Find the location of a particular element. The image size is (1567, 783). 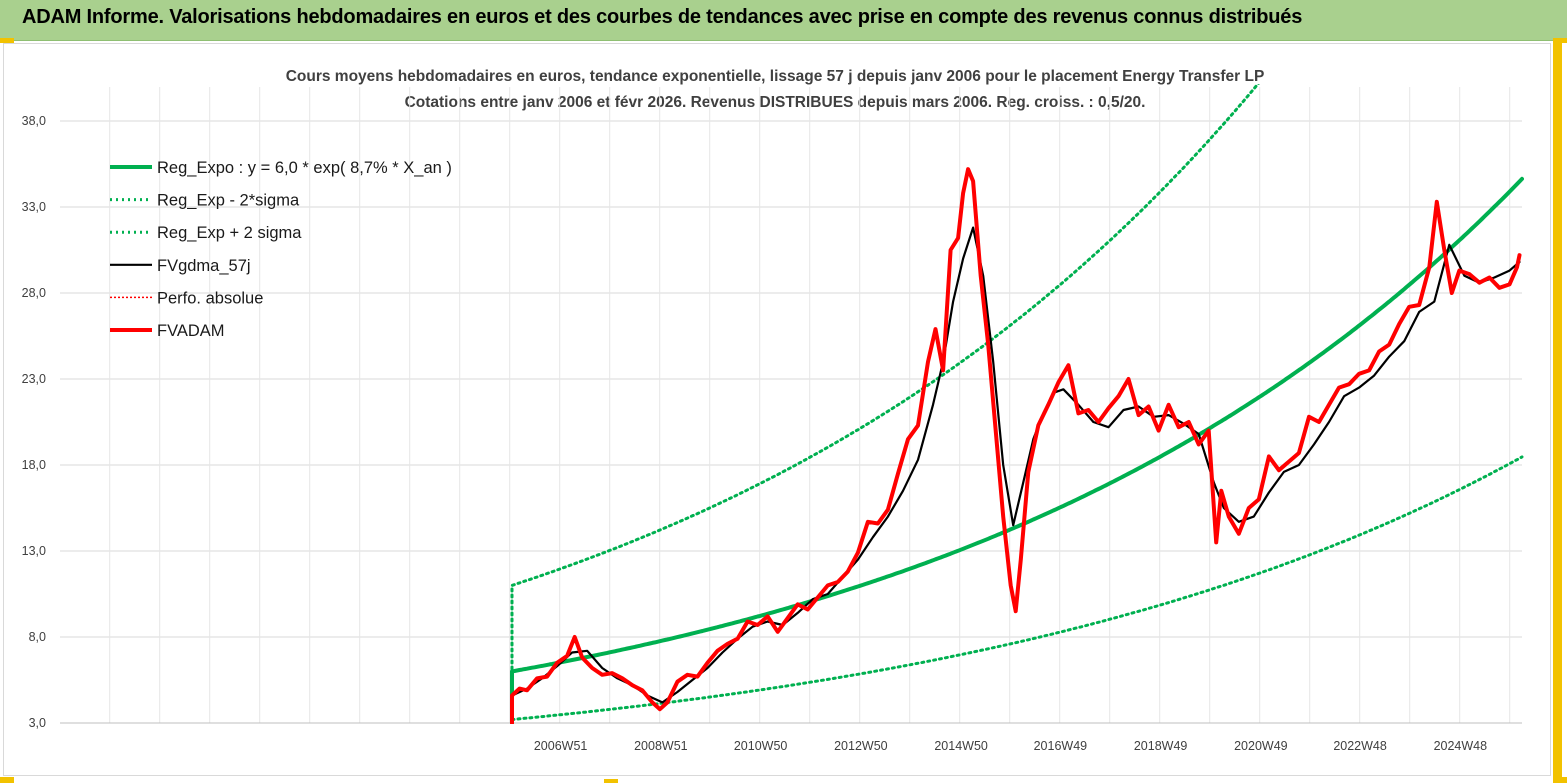

legend-entry-label: Reg_Exp + 2 sigma is located at coordinates (229, 233).